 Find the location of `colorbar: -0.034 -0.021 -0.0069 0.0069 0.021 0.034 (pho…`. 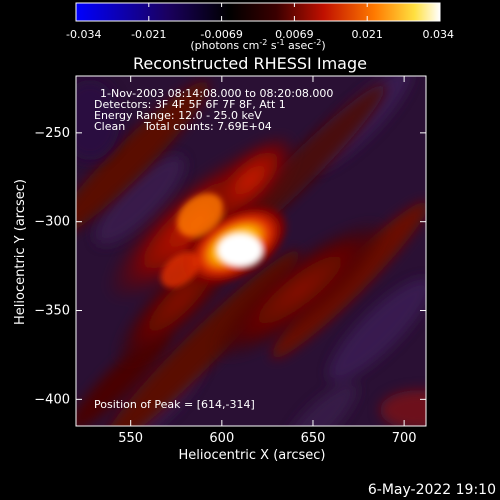

colorbar: -0.034 -0.021 -0.0069 0.0069 0.021 0.034 (pho… is located at coordinates (260, 27).